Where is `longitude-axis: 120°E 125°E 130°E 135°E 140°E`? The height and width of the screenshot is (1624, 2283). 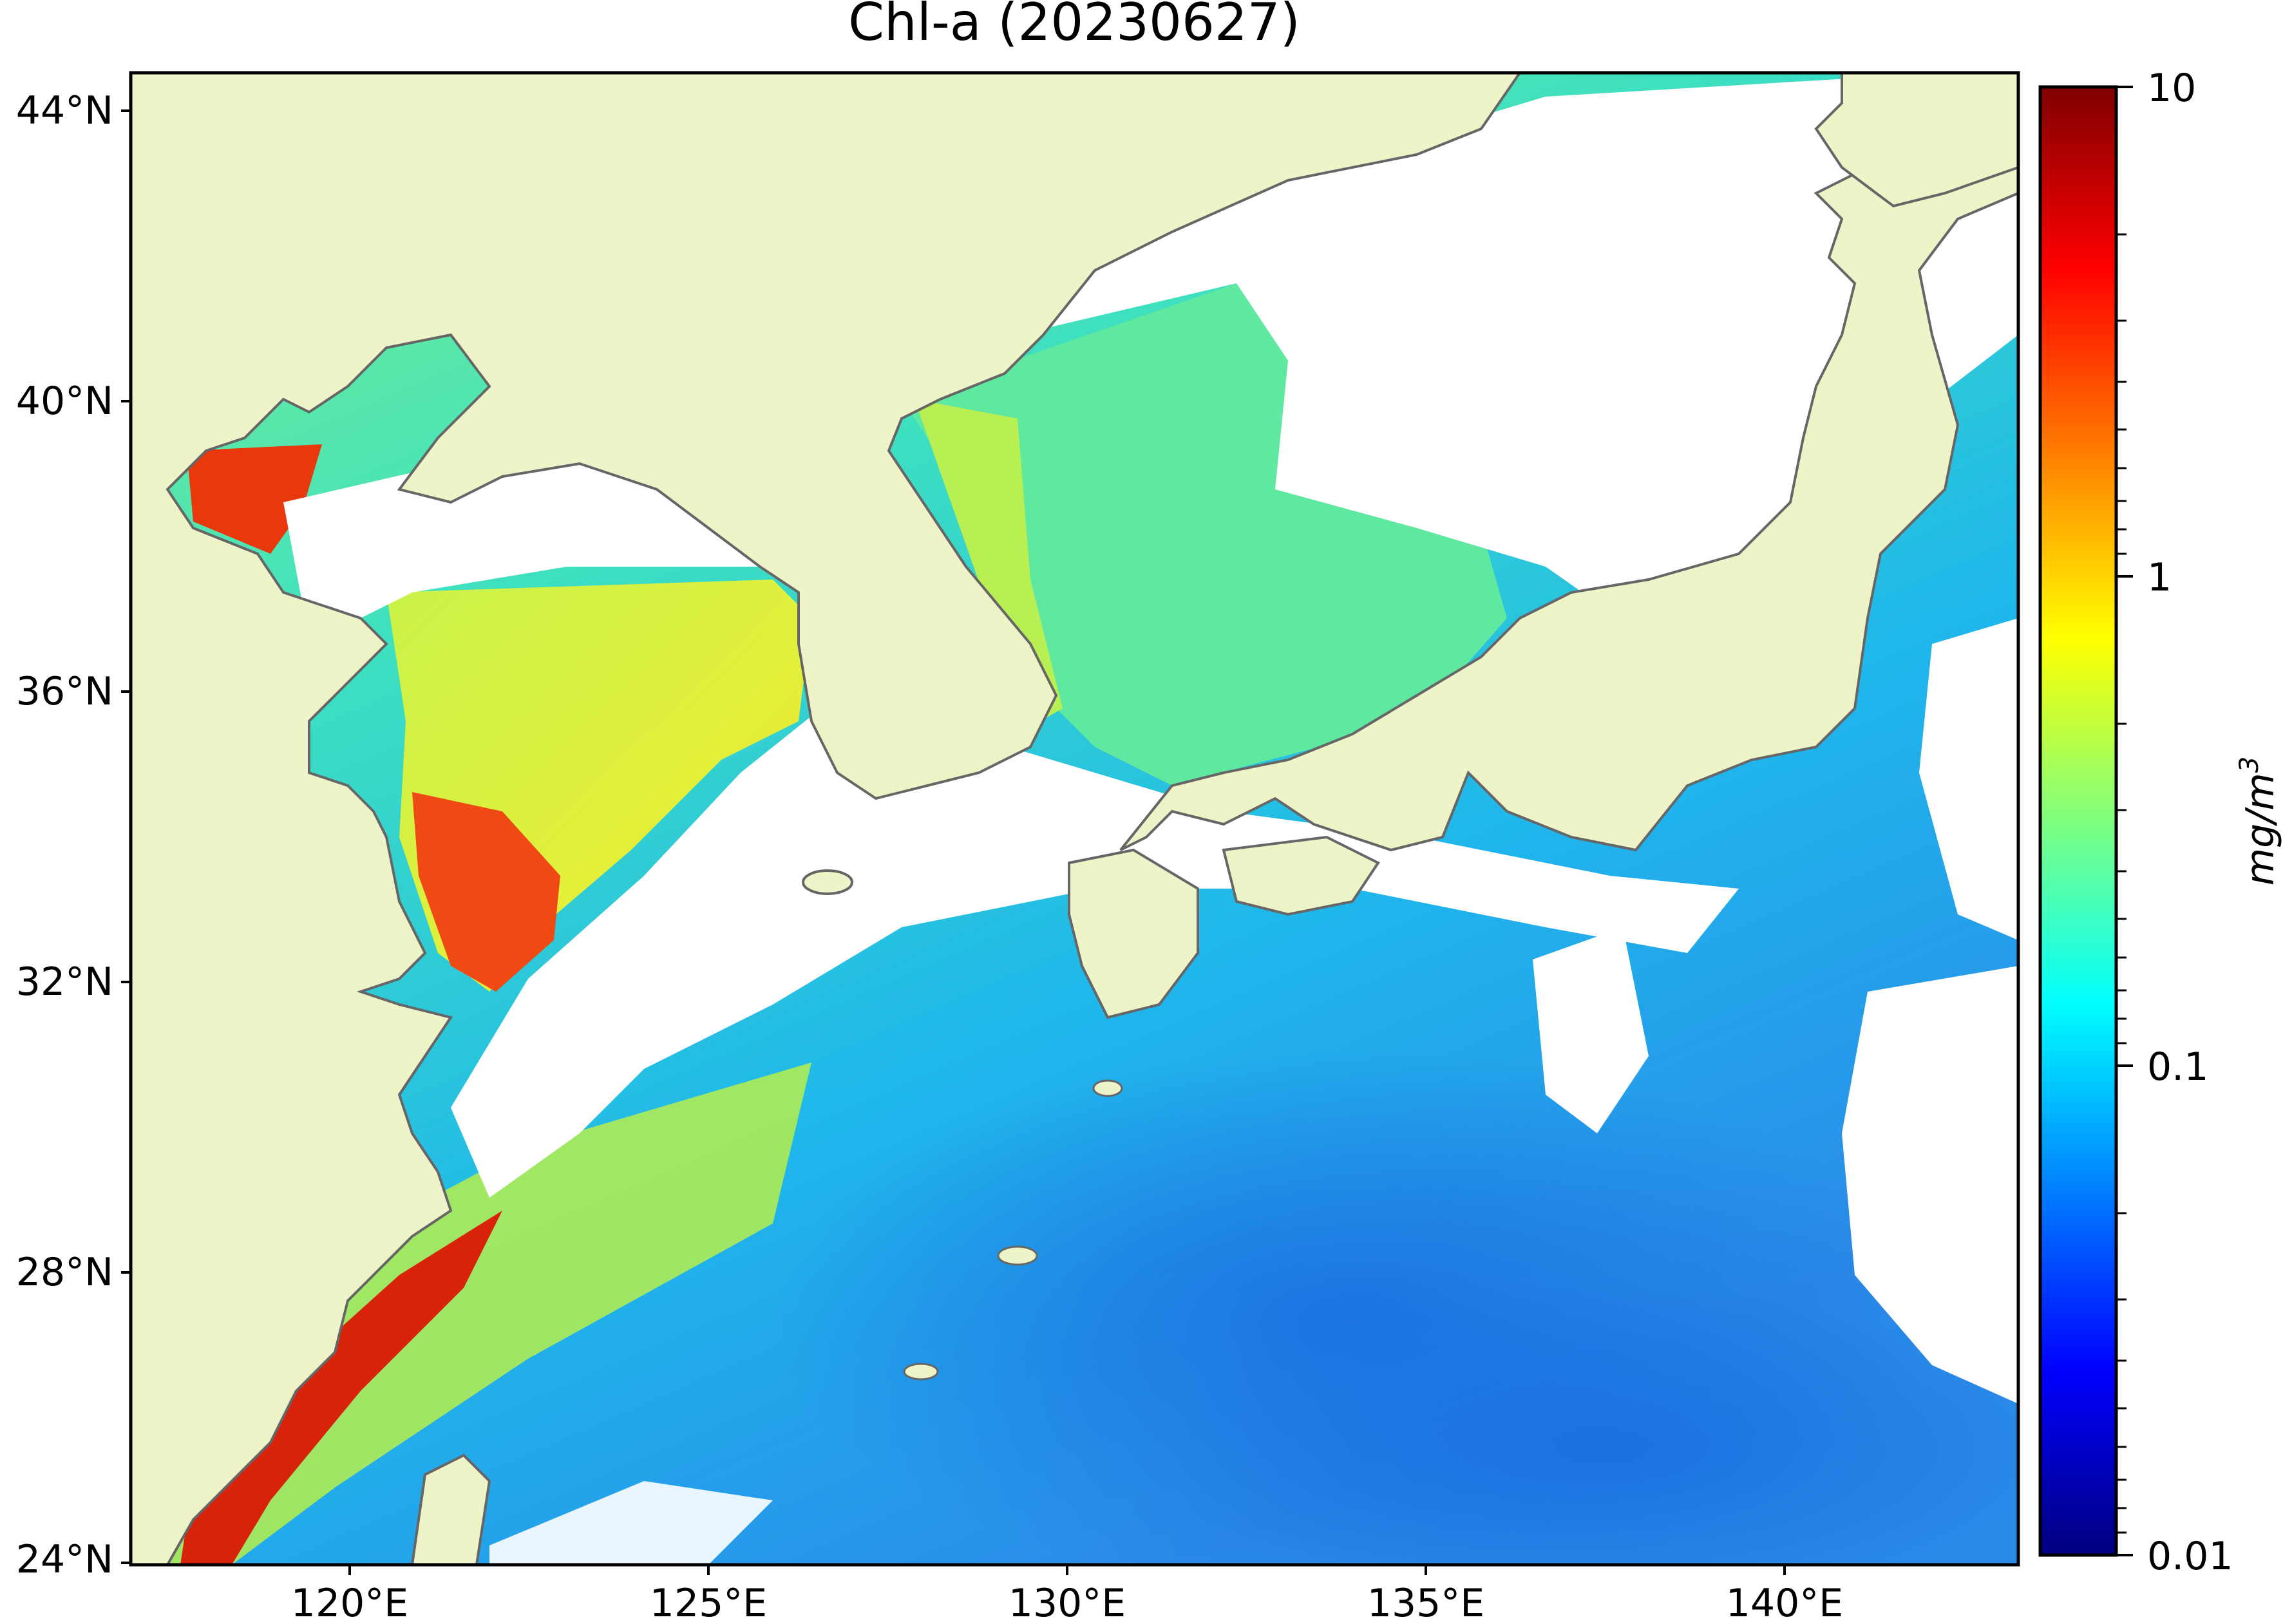
longitude-axis: 120°E 125°E 130°E 135°E 140°E is located at coordinates (1067, 1595).